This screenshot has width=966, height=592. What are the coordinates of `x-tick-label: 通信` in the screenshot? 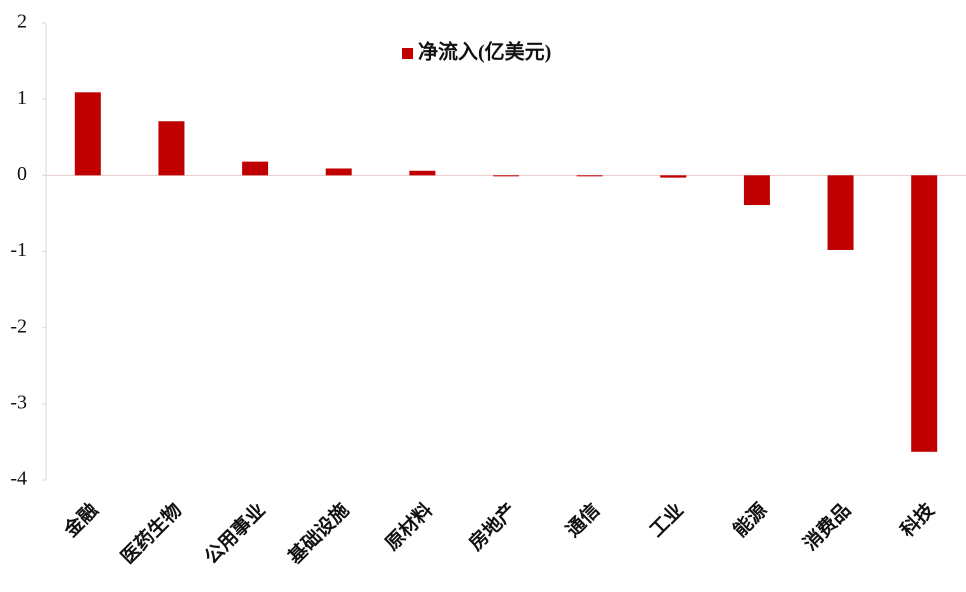 It's located at (582, 519).